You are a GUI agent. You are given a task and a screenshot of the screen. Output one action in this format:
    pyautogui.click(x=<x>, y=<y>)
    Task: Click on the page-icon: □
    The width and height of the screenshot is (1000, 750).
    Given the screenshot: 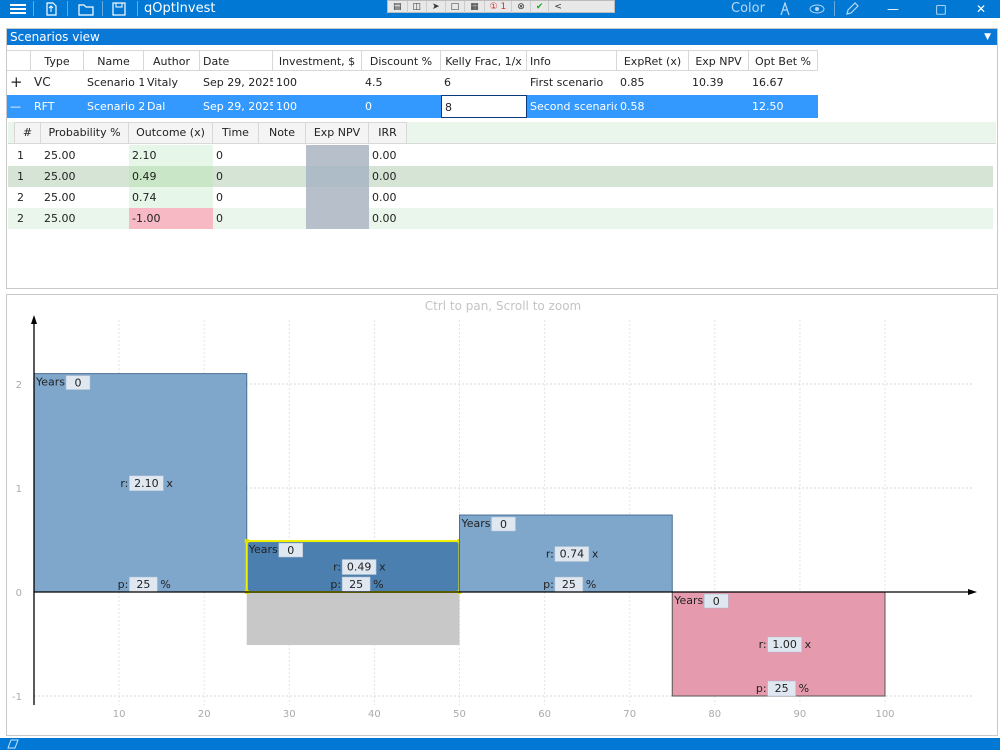 What is the action you would take?
    pyautogui.click(x=456, y=6)
    